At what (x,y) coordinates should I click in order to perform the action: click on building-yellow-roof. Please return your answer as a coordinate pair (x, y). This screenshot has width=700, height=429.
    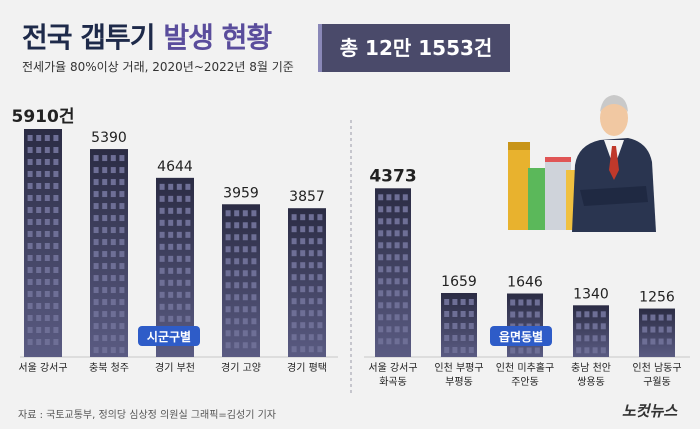
    Looking at the image, I should click on (519, 146).